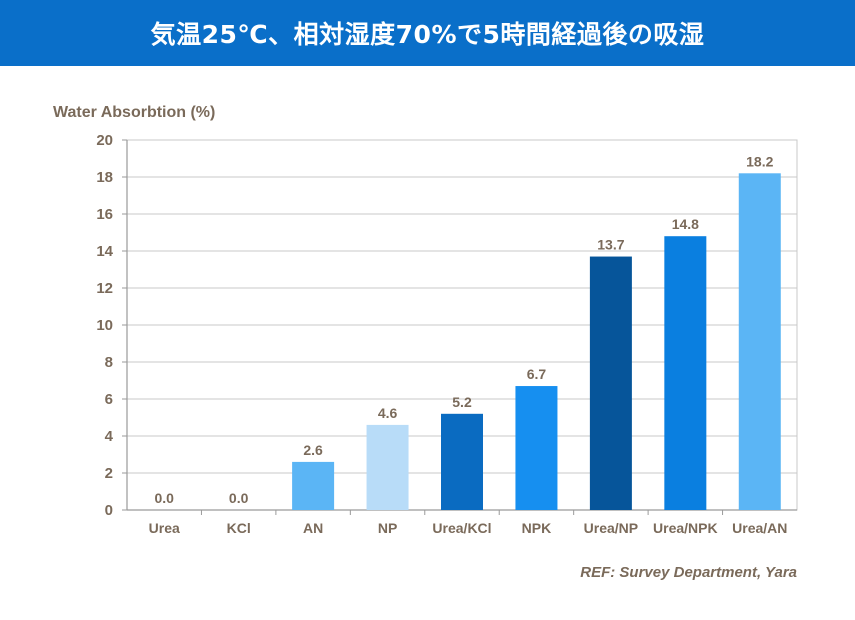 This screenshot has height=620, width=855. I want to click on data-label: 2.6, so click(313, 450).